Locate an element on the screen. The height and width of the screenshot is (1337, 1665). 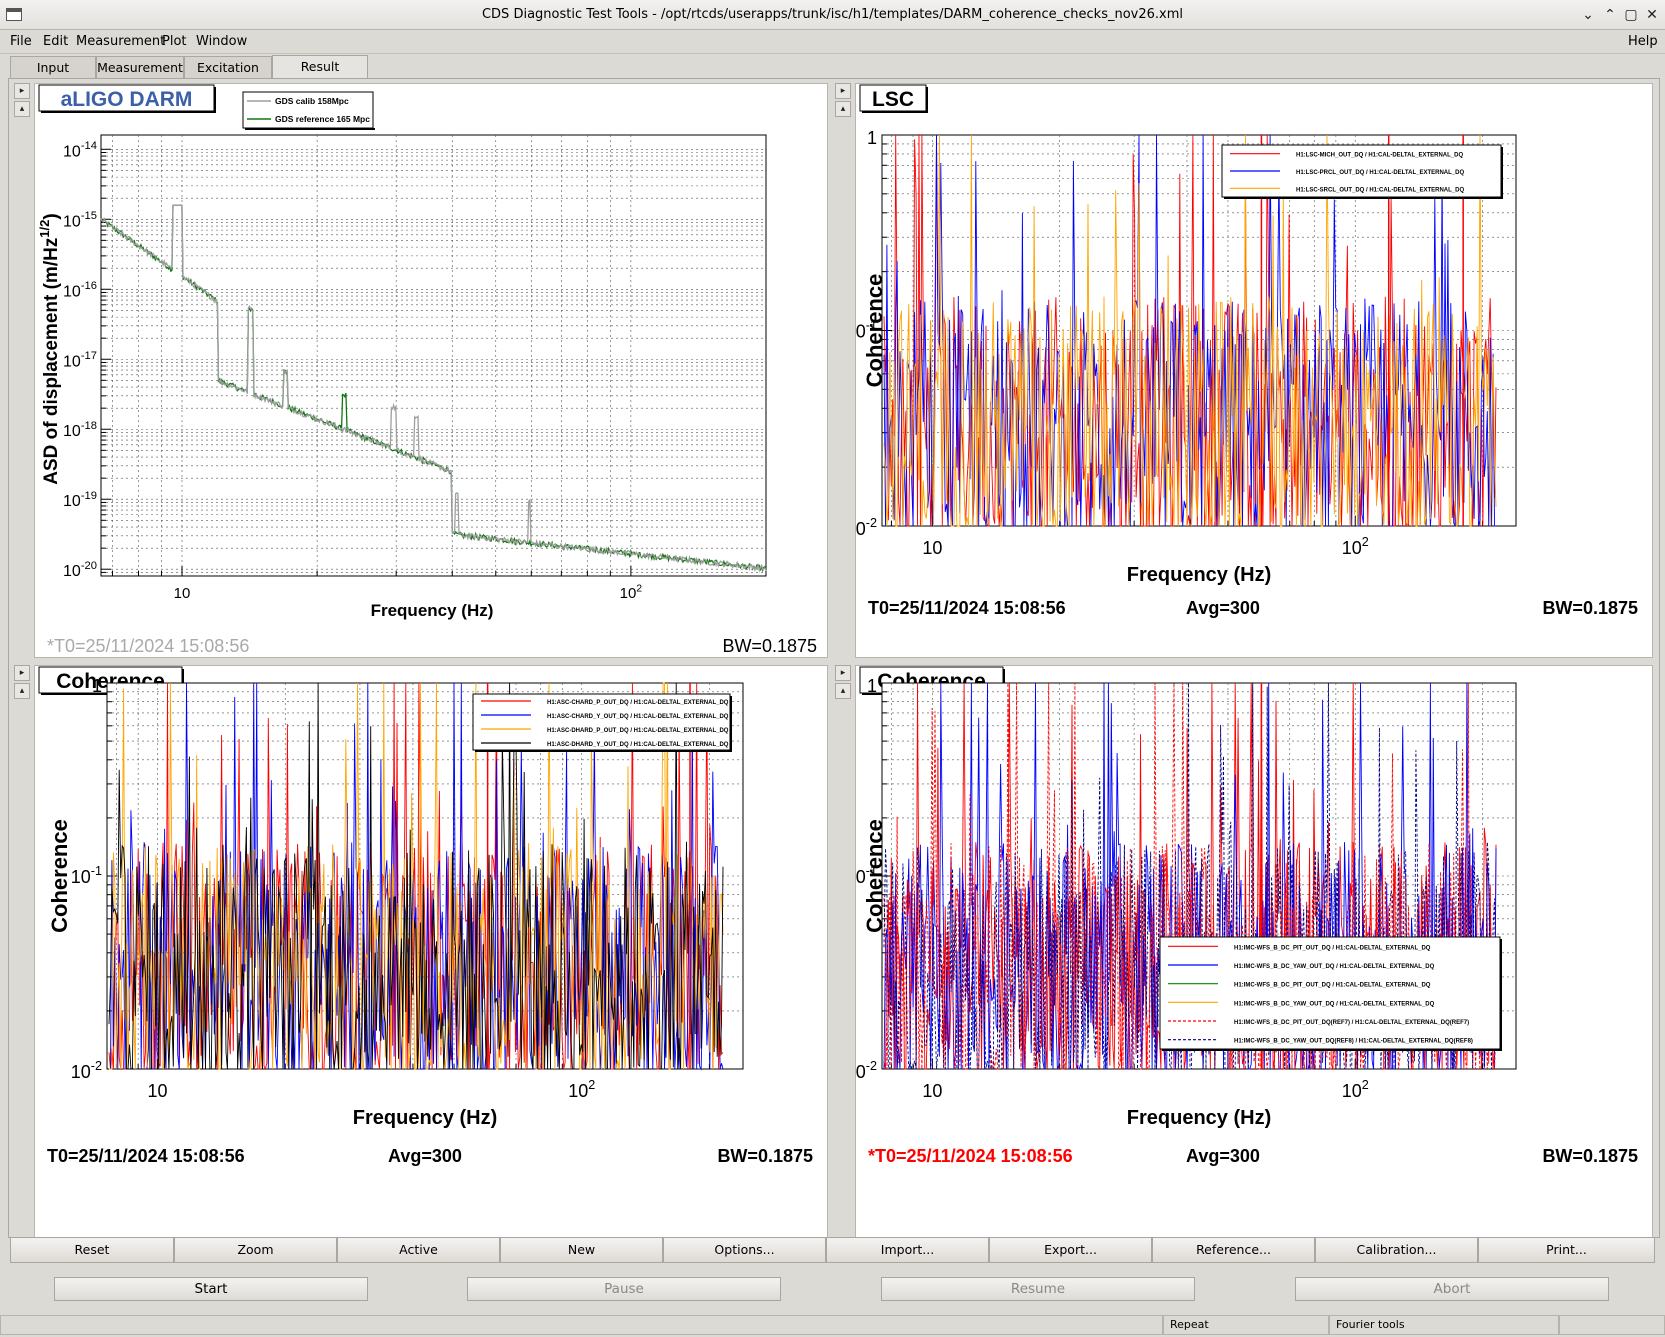
pad1-xtick-0: 10 is located at coordinates (932, 548).